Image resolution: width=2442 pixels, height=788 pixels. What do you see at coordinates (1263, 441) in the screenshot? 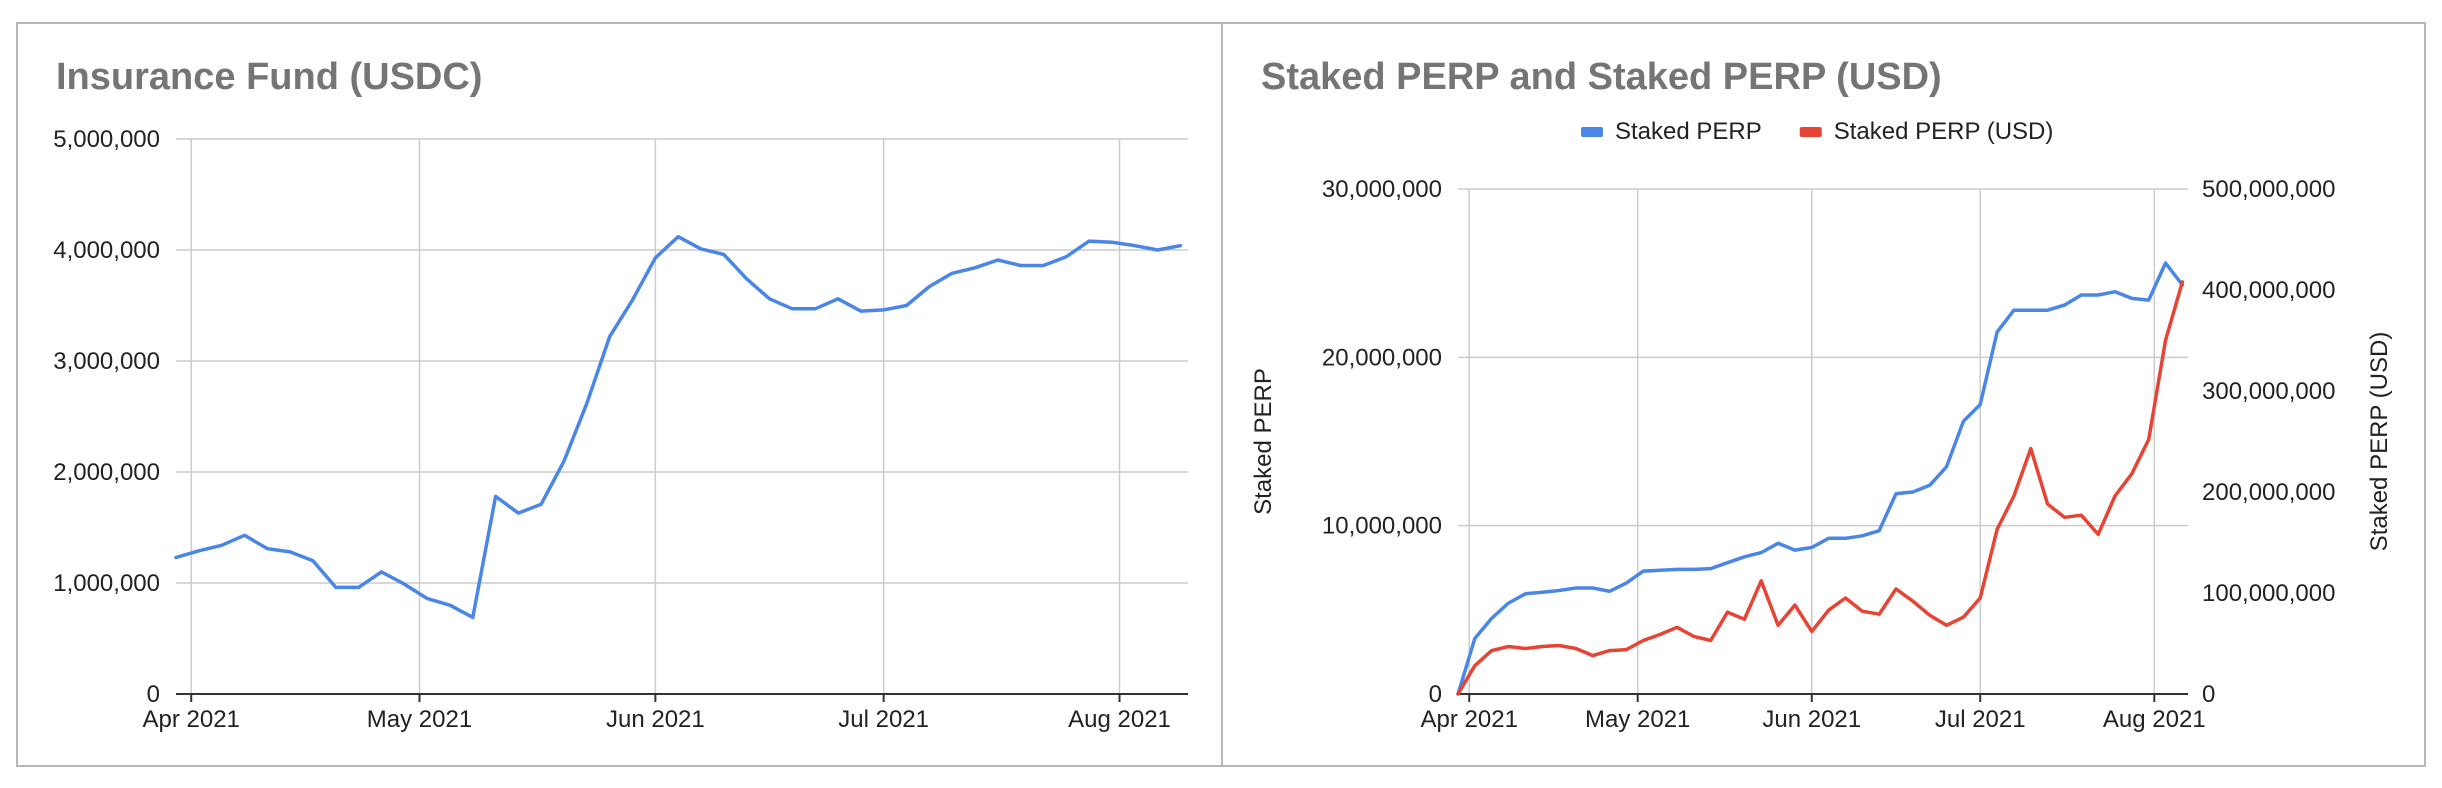
I see `y-axis-title: Staked PERP` at bounding box center [1263, 441].